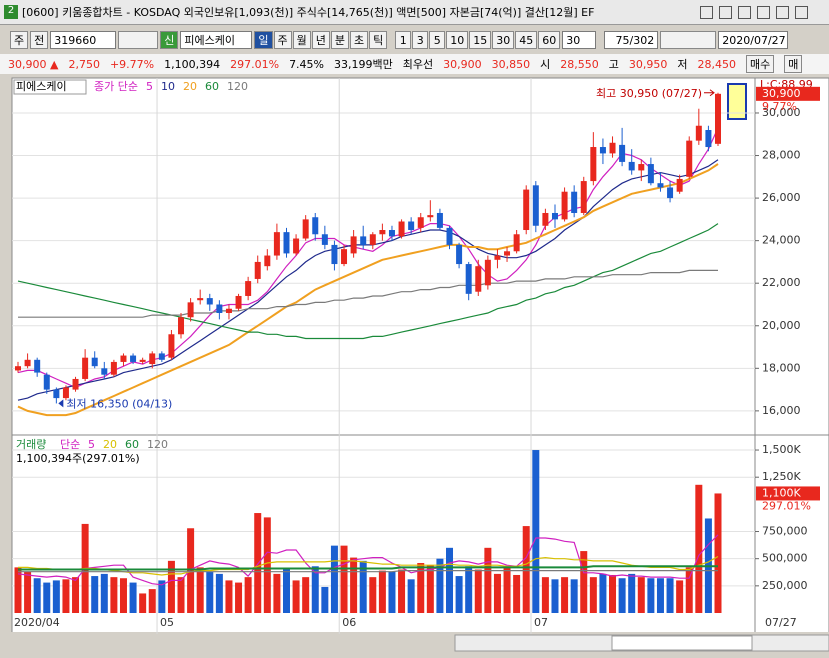  I want to click on order-button: 매, so click(793, 64).